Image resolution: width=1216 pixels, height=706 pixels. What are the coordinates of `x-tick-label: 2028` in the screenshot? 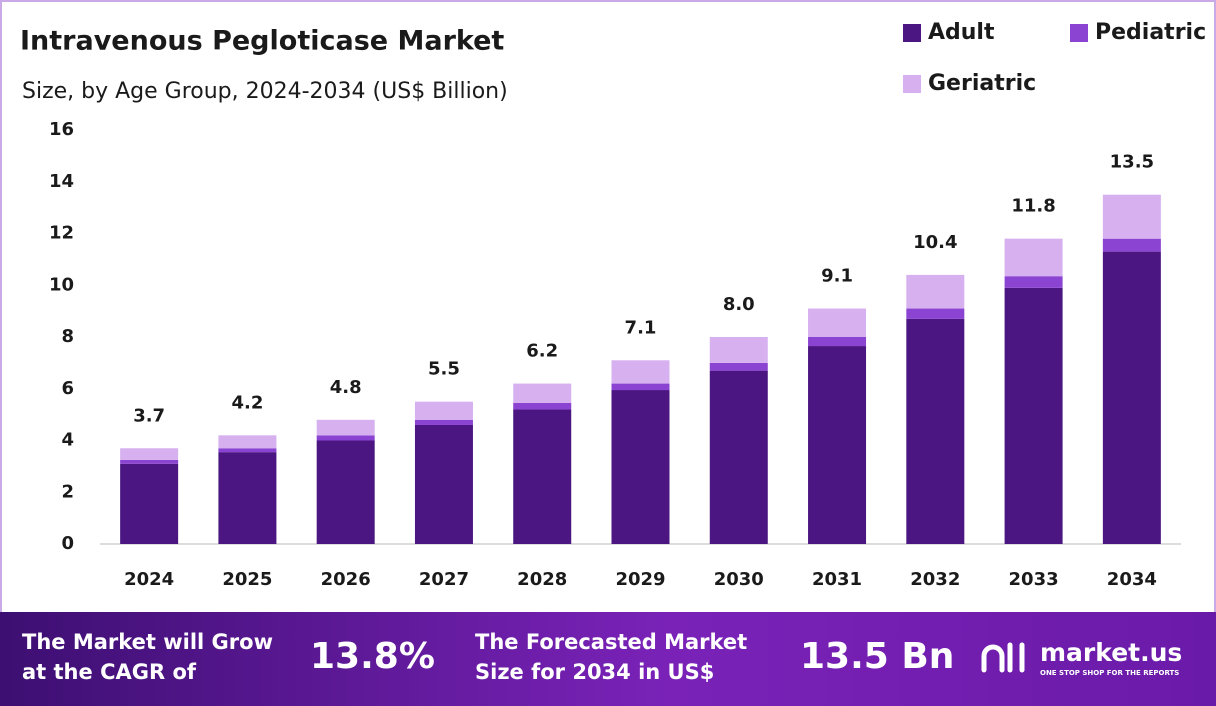 It's located at (542, 579).